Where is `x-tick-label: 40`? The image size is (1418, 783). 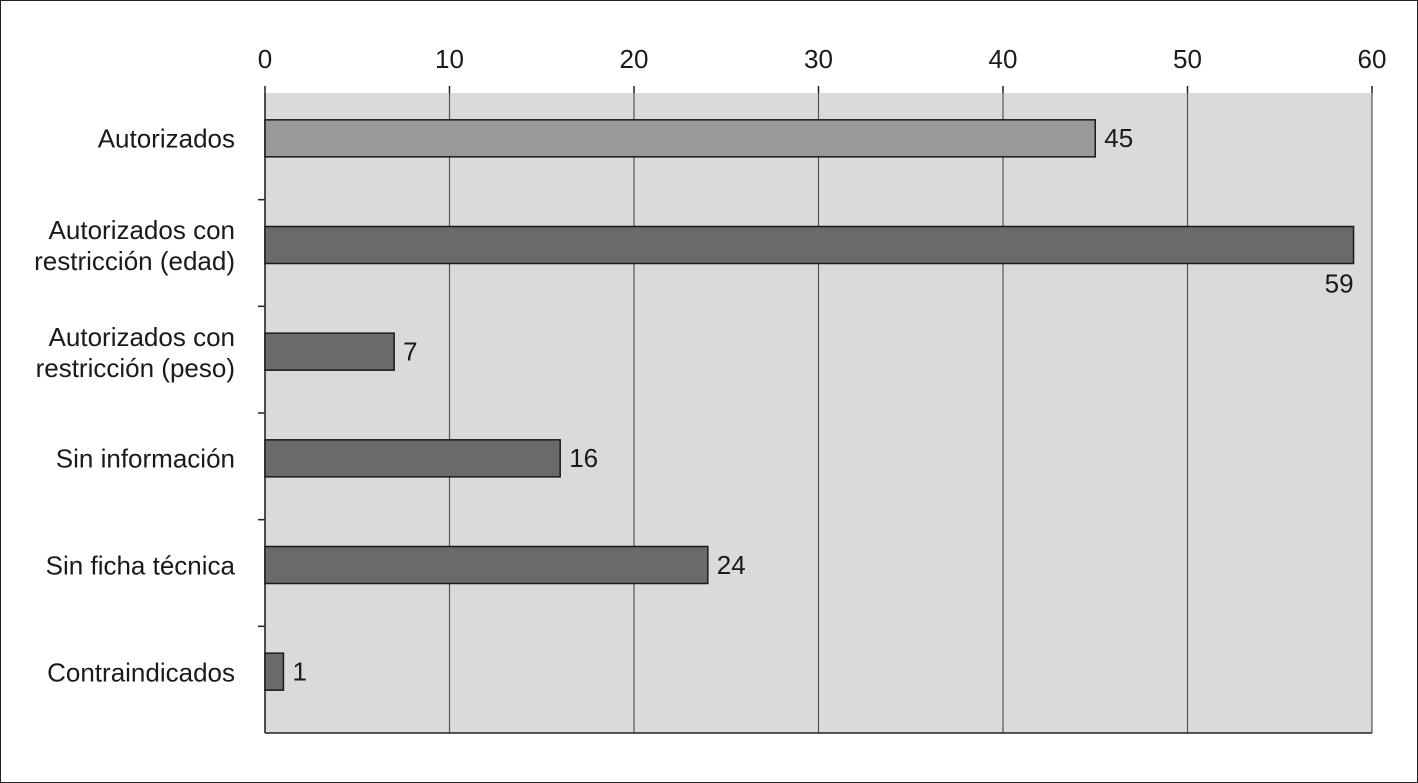
x-tick-label: 40 is located at coordinates (1003, 59).